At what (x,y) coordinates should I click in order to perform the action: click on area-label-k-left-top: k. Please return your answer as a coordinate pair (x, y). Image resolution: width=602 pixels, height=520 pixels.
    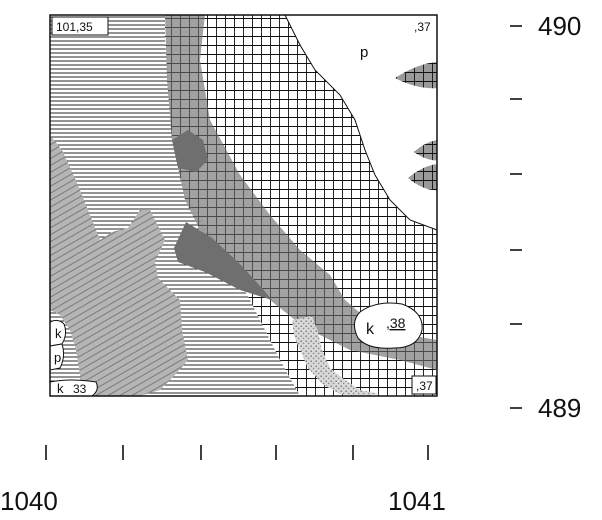
    Looking at the image, I should click on (58, 333).